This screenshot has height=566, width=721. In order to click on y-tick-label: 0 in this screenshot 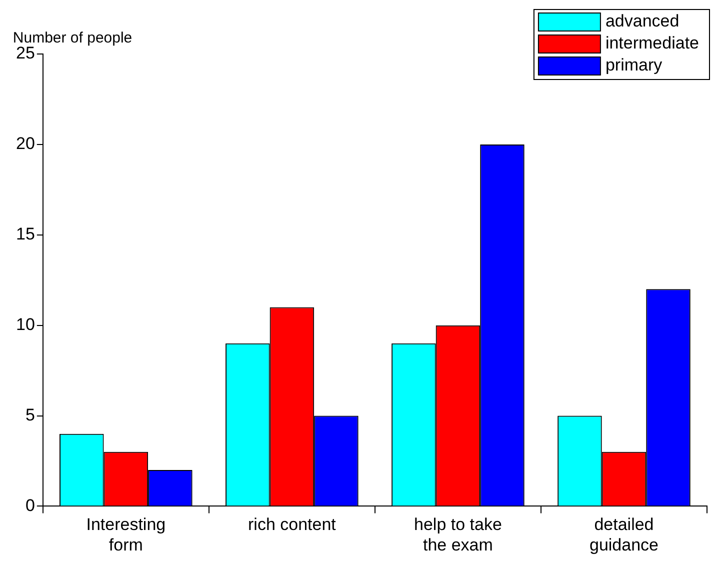, I will do `click(30, 505)`.